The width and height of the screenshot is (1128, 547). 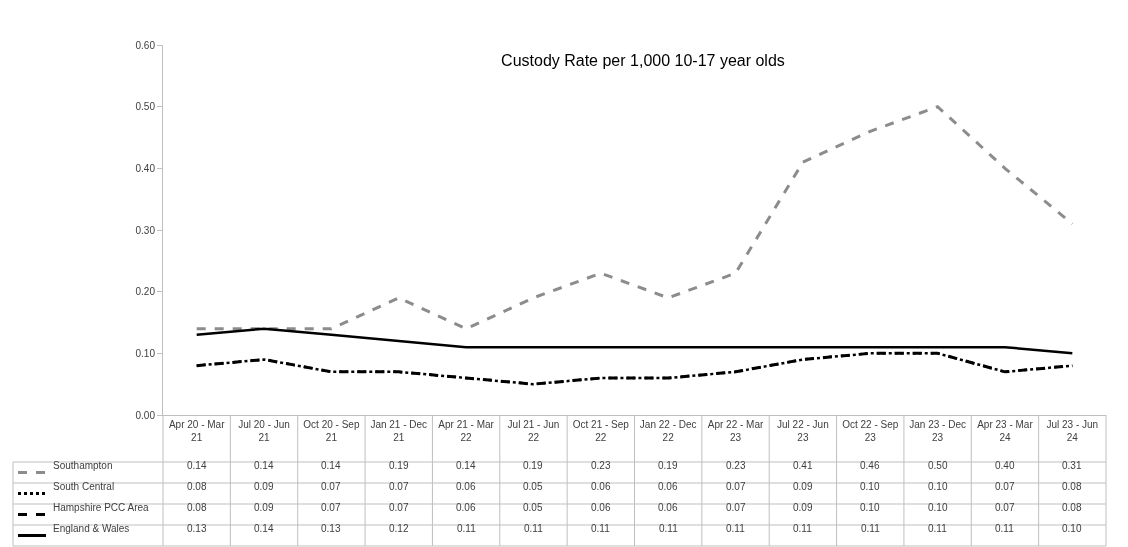 I want to click on y-tick-label: 0.30, so click(x=145, y=230).